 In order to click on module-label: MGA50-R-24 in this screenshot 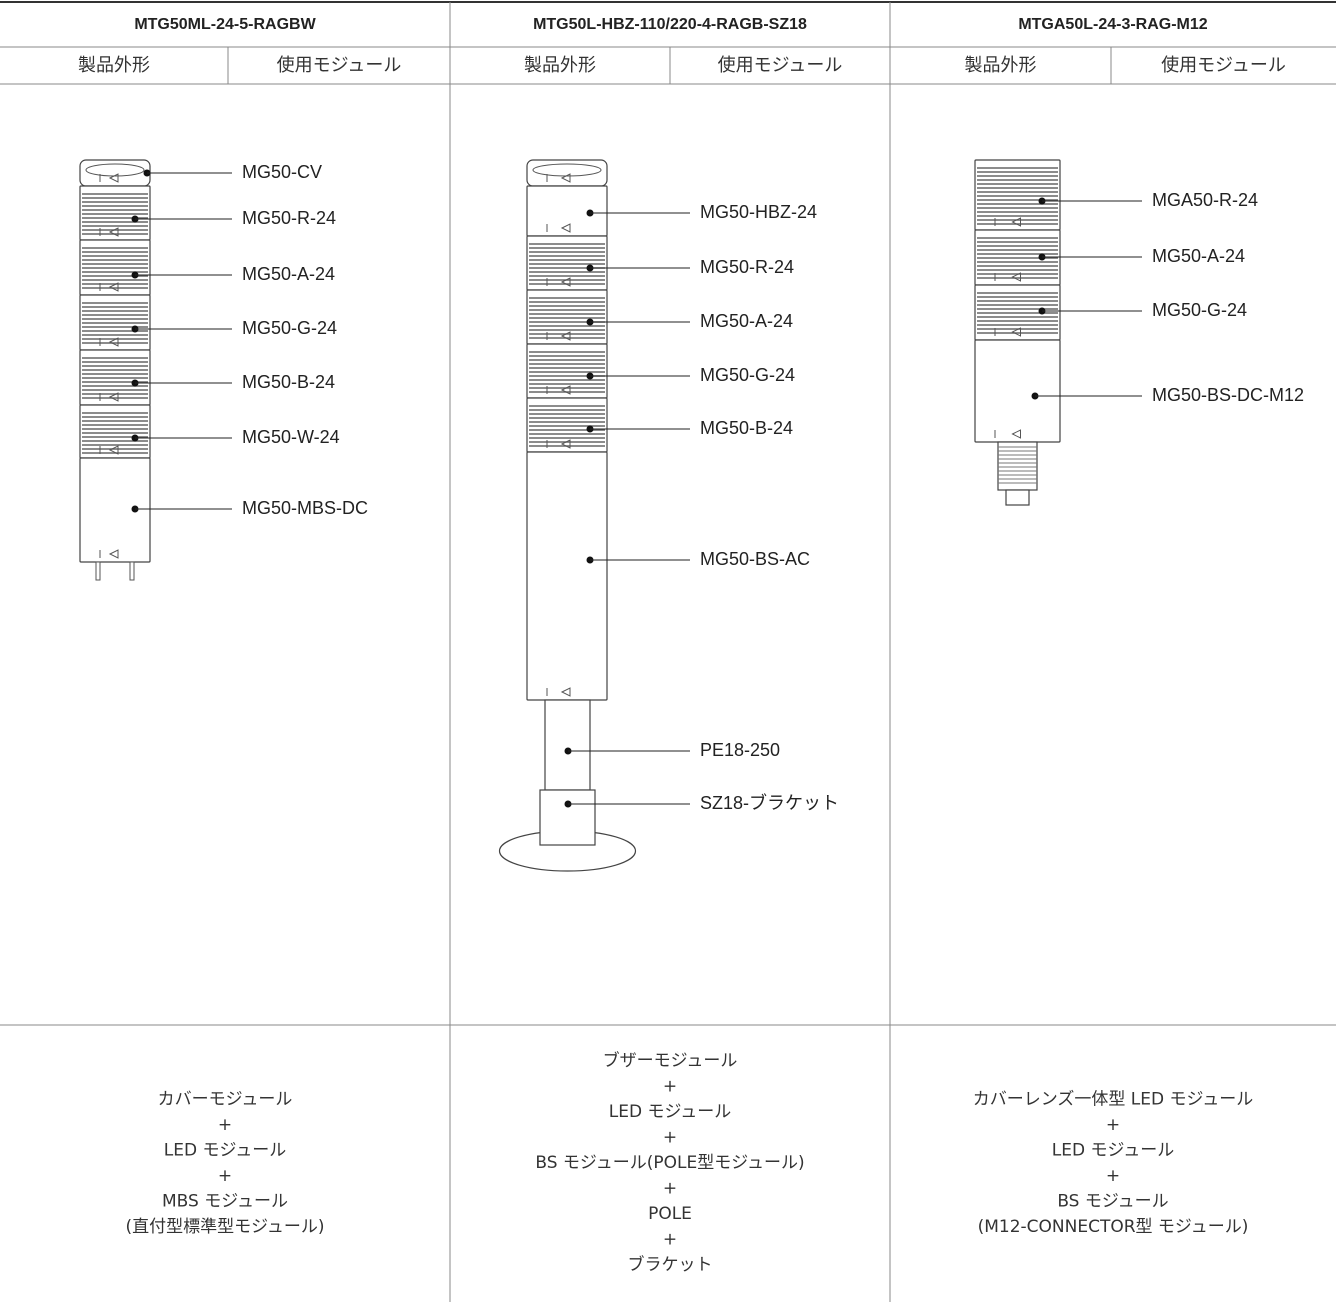, I will do `click(1205, 200)`.